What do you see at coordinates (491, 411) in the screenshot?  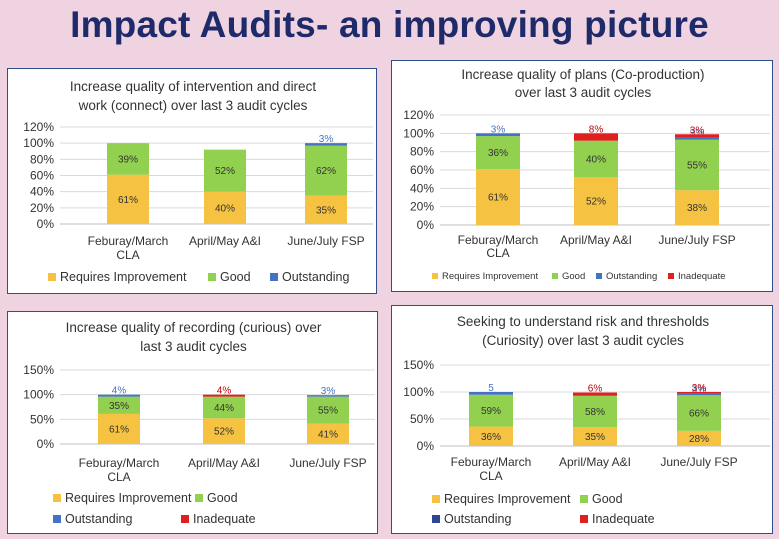 I see `data-label: 59%` at bounding box center [491, 411].